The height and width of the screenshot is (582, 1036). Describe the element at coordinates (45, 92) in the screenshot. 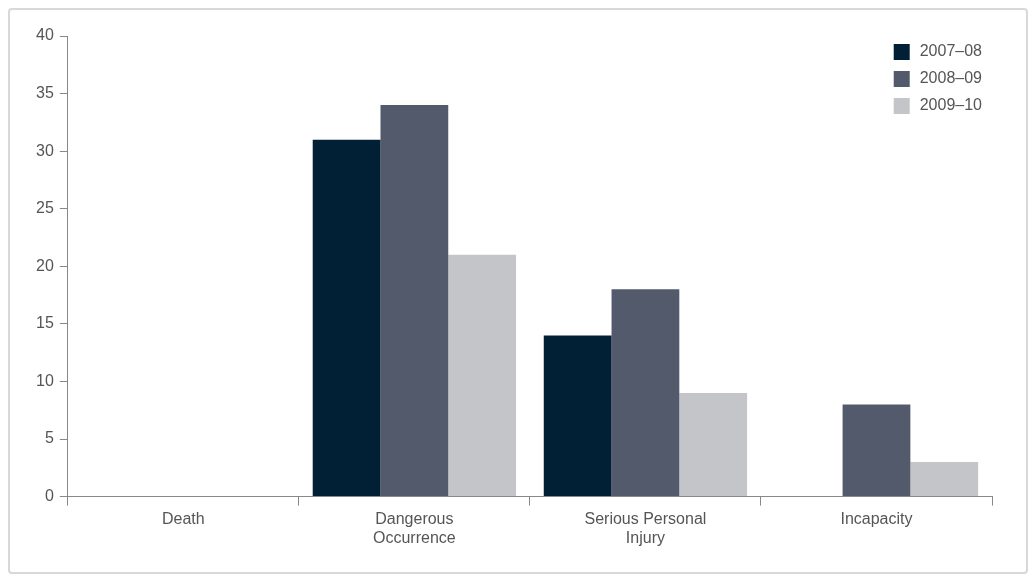

I see `y-tick-label: 35` at that location.